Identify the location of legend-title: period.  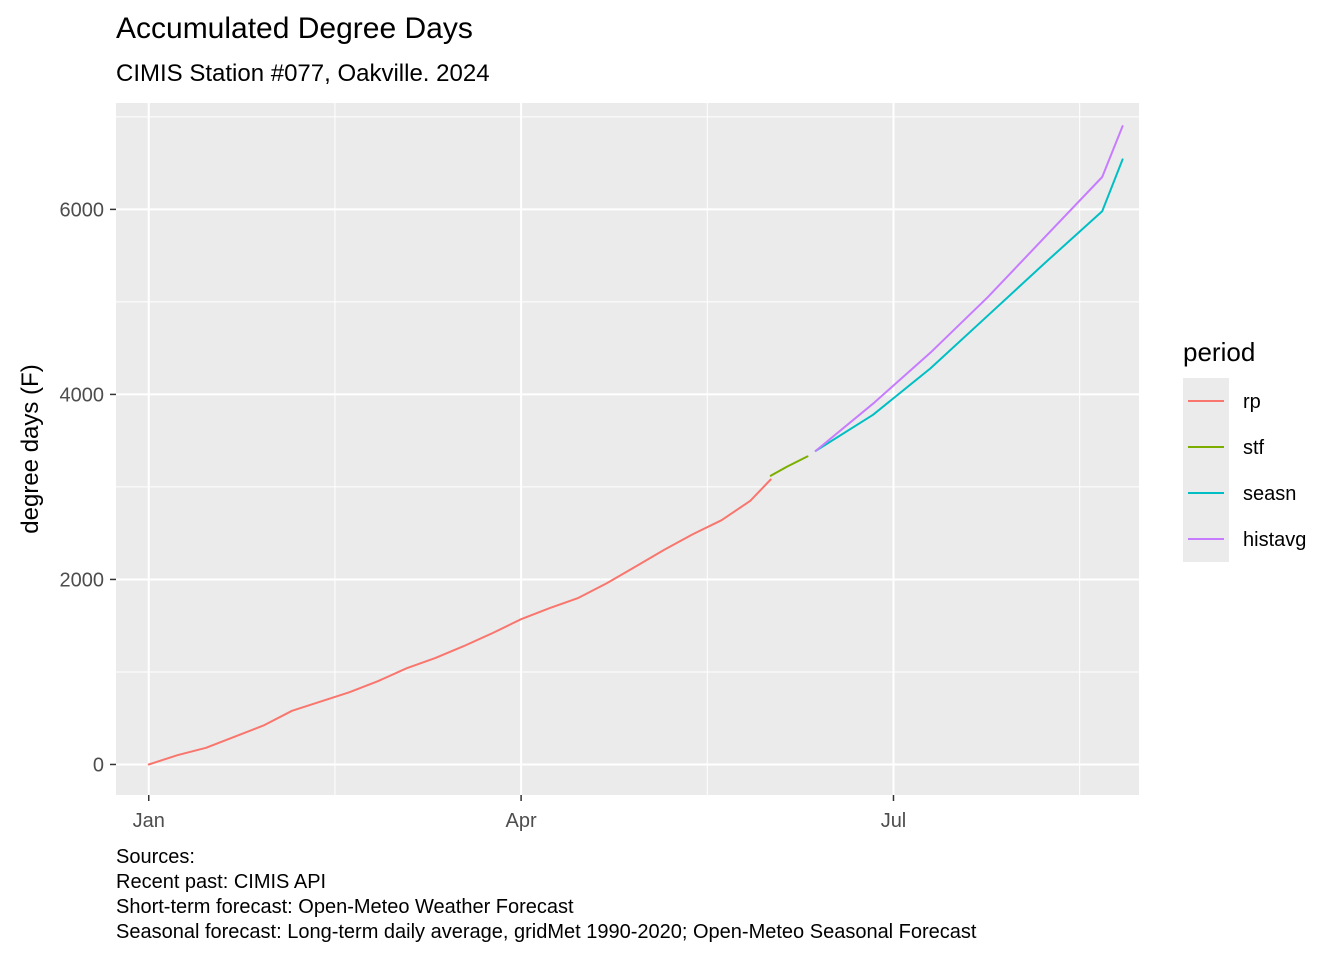
(1219, 352).